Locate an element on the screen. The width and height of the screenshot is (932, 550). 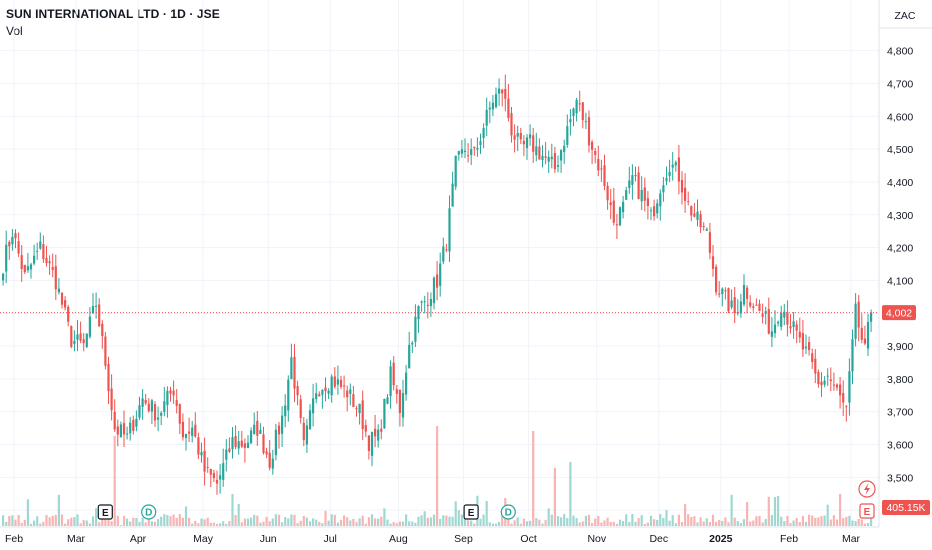
time-tick-label: Mar is located at coordinates (76, 539).